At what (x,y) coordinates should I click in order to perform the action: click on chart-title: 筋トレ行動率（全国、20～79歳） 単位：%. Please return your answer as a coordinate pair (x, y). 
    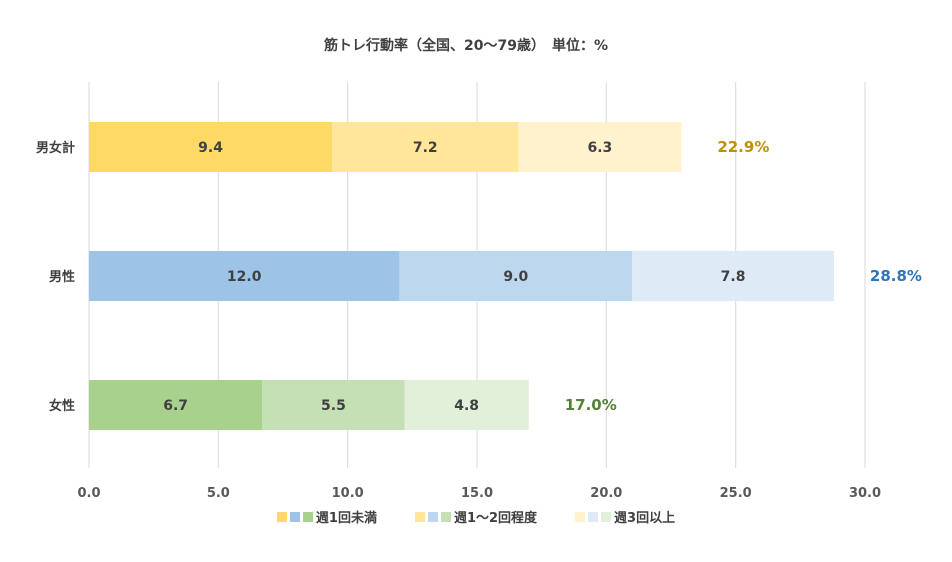
    Looking at the image, I should click on (466, 45).